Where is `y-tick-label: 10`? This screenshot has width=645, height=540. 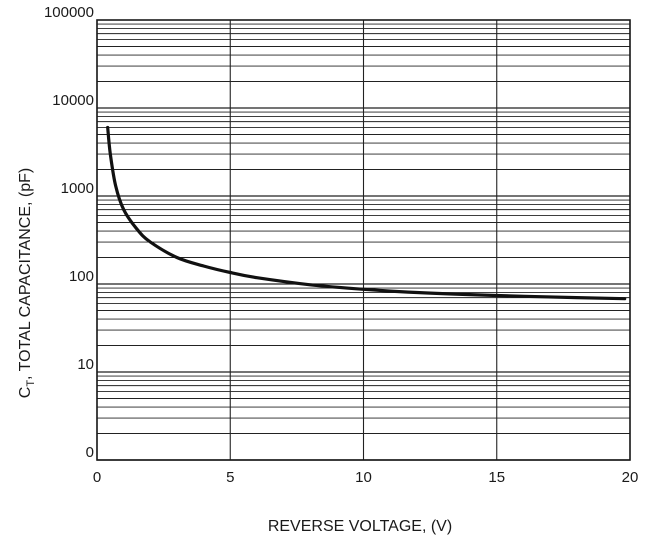
y-tick-label: 10 is located at coordinates (85, 364).